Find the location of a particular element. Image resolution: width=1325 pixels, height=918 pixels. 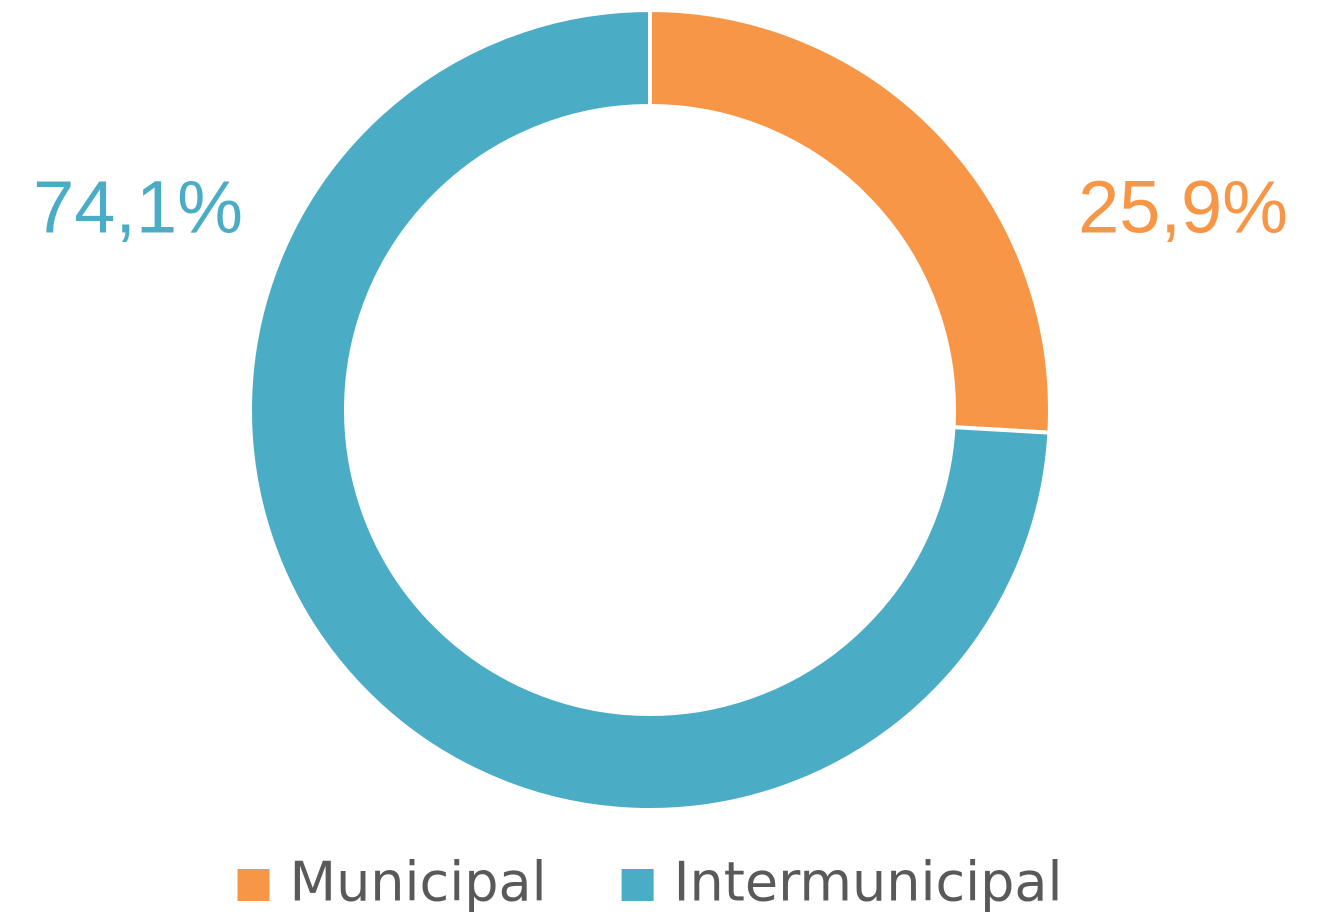

legend-label: Municipal is located at coordinates (417, 882).